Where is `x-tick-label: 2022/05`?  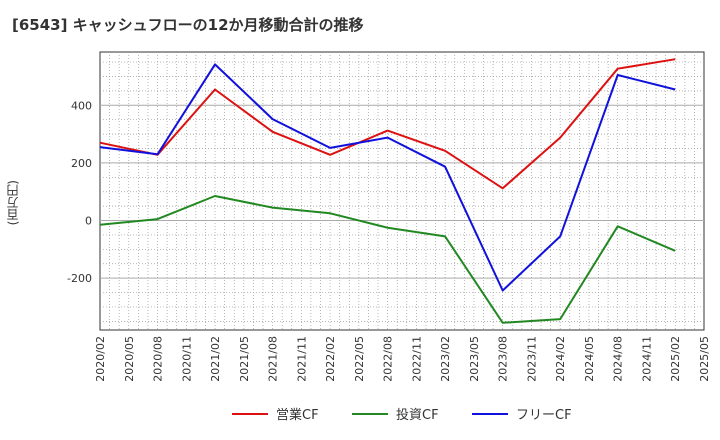
x-tick-label: 2022/05 is located at coordinates (359, 359).